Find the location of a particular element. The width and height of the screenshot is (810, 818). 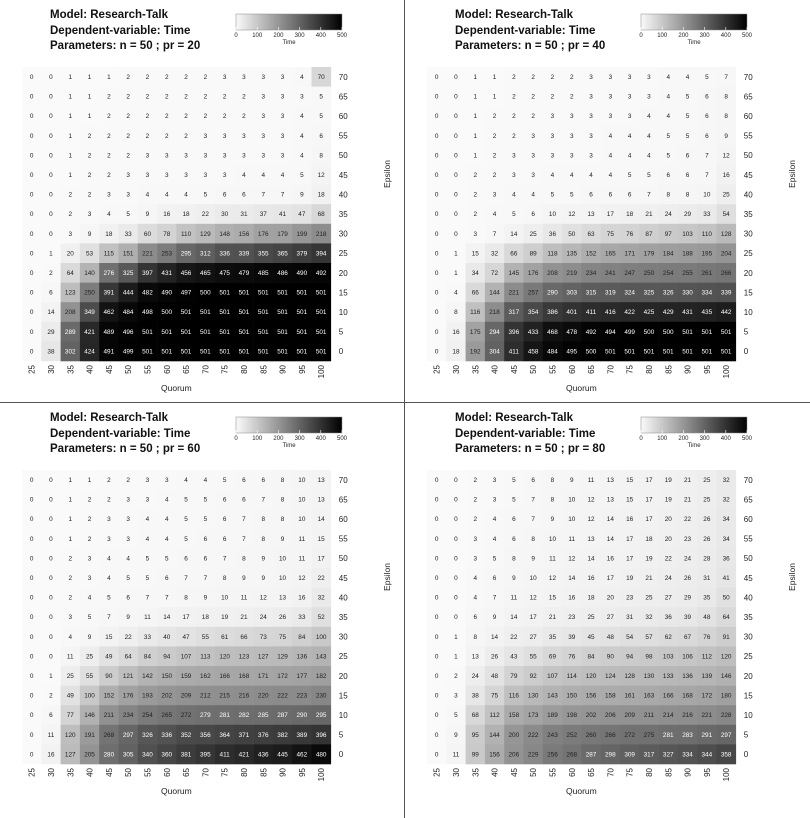

heatmap-cell-label: 45 is located at coordinates (591, 637).